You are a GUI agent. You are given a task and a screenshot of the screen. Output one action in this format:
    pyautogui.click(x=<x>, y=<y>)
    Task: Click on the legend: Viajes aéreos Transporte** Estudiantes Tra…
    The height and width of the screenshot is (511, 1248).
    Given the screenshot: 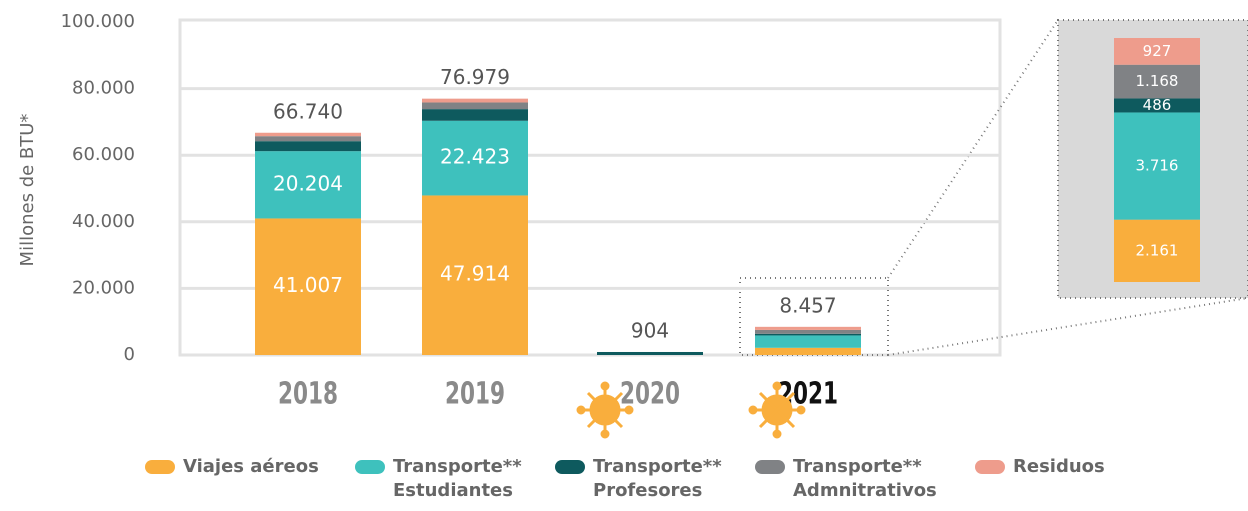 What is the action you would take?
    pyautogui.click(x=624, y=483)
    